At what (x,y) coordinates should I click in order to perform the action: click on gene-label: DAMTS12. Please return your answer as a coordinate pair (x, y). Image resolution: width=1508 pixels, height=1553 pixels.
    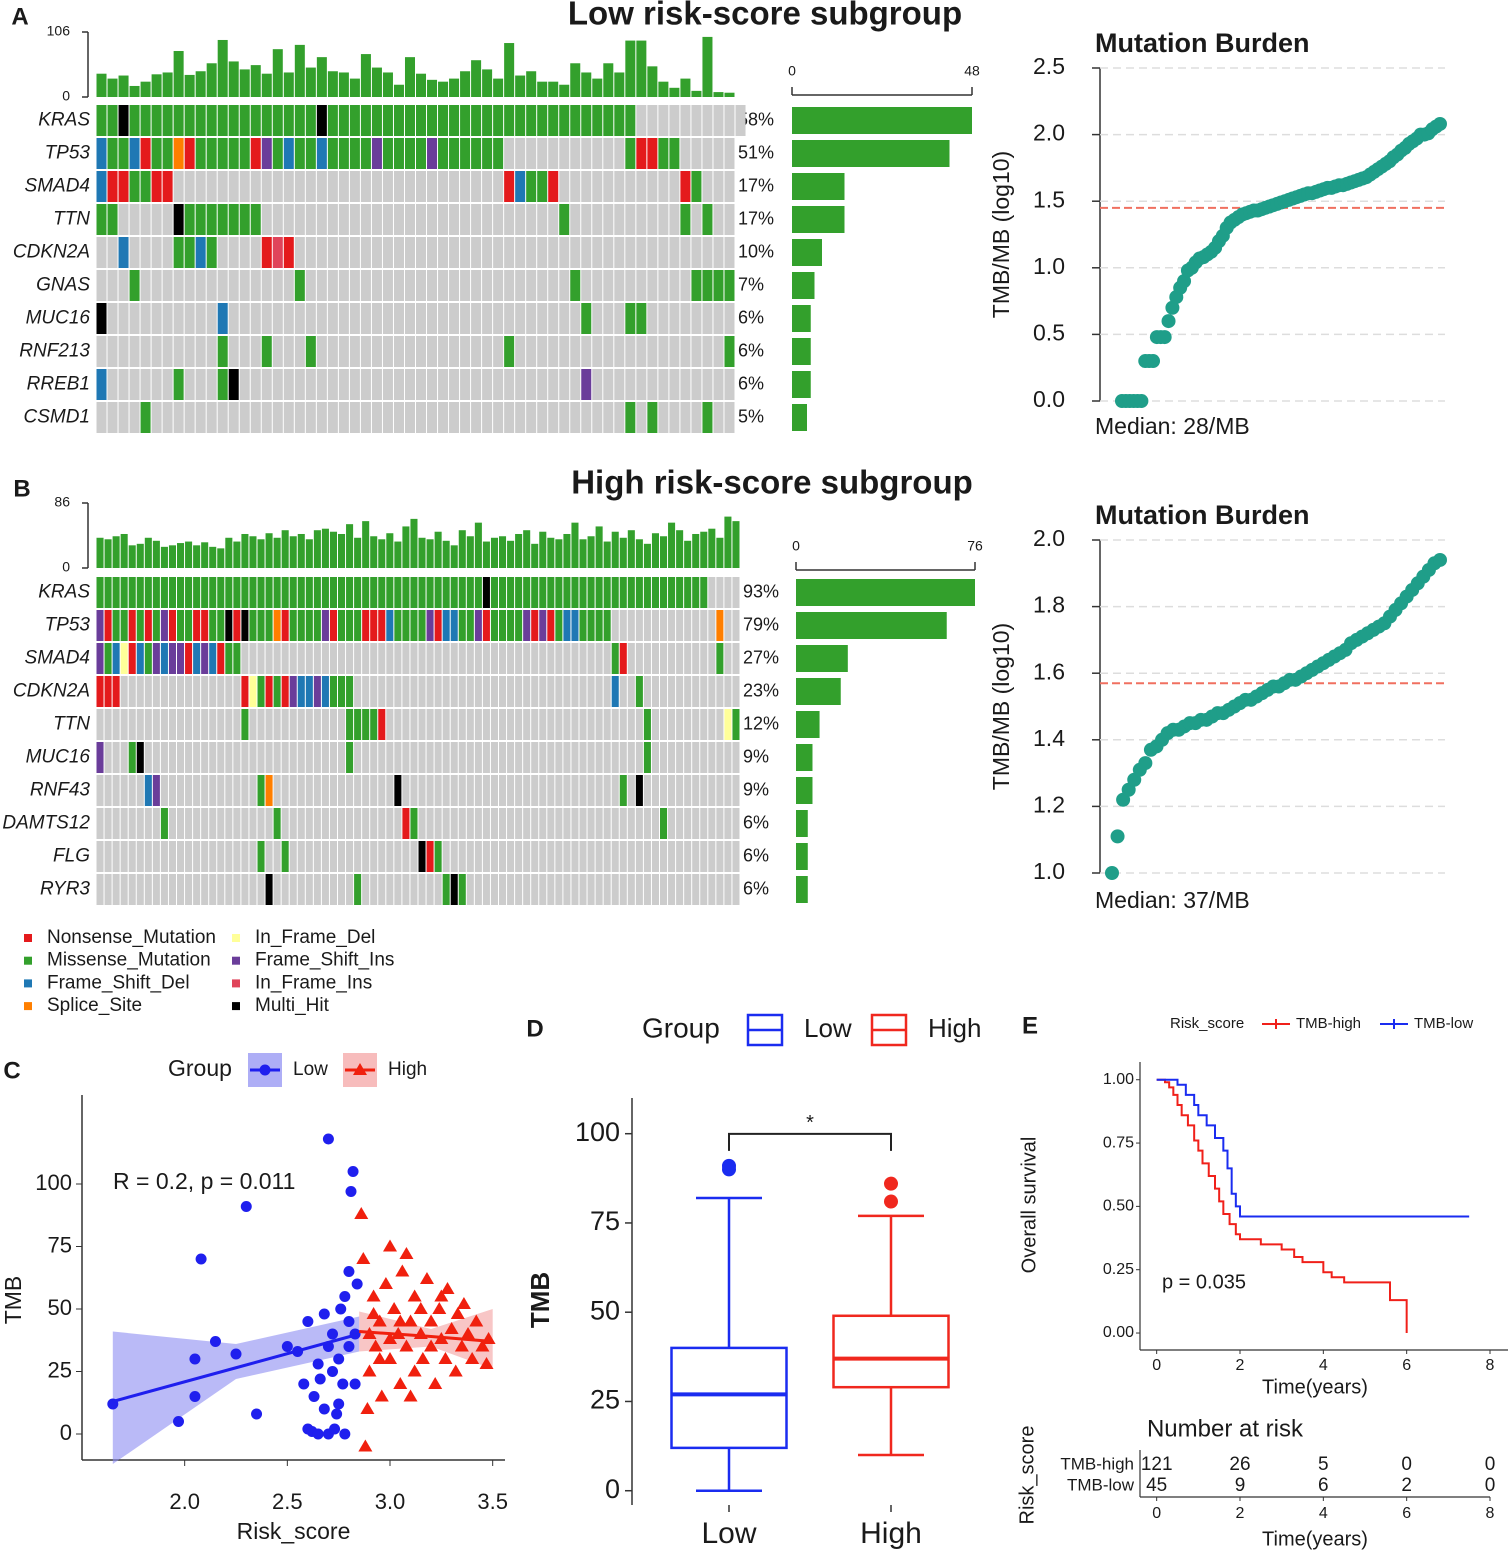
    Looking at the image, I should click on (46, 823).